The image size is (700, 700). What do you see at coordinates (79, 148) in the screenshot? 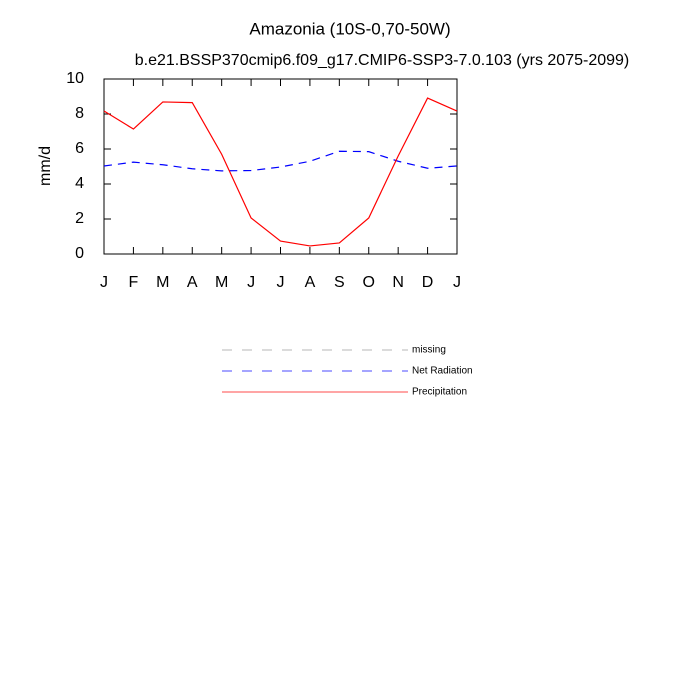
I see `y-tick-label: 6` at bounding box center [79, 148].